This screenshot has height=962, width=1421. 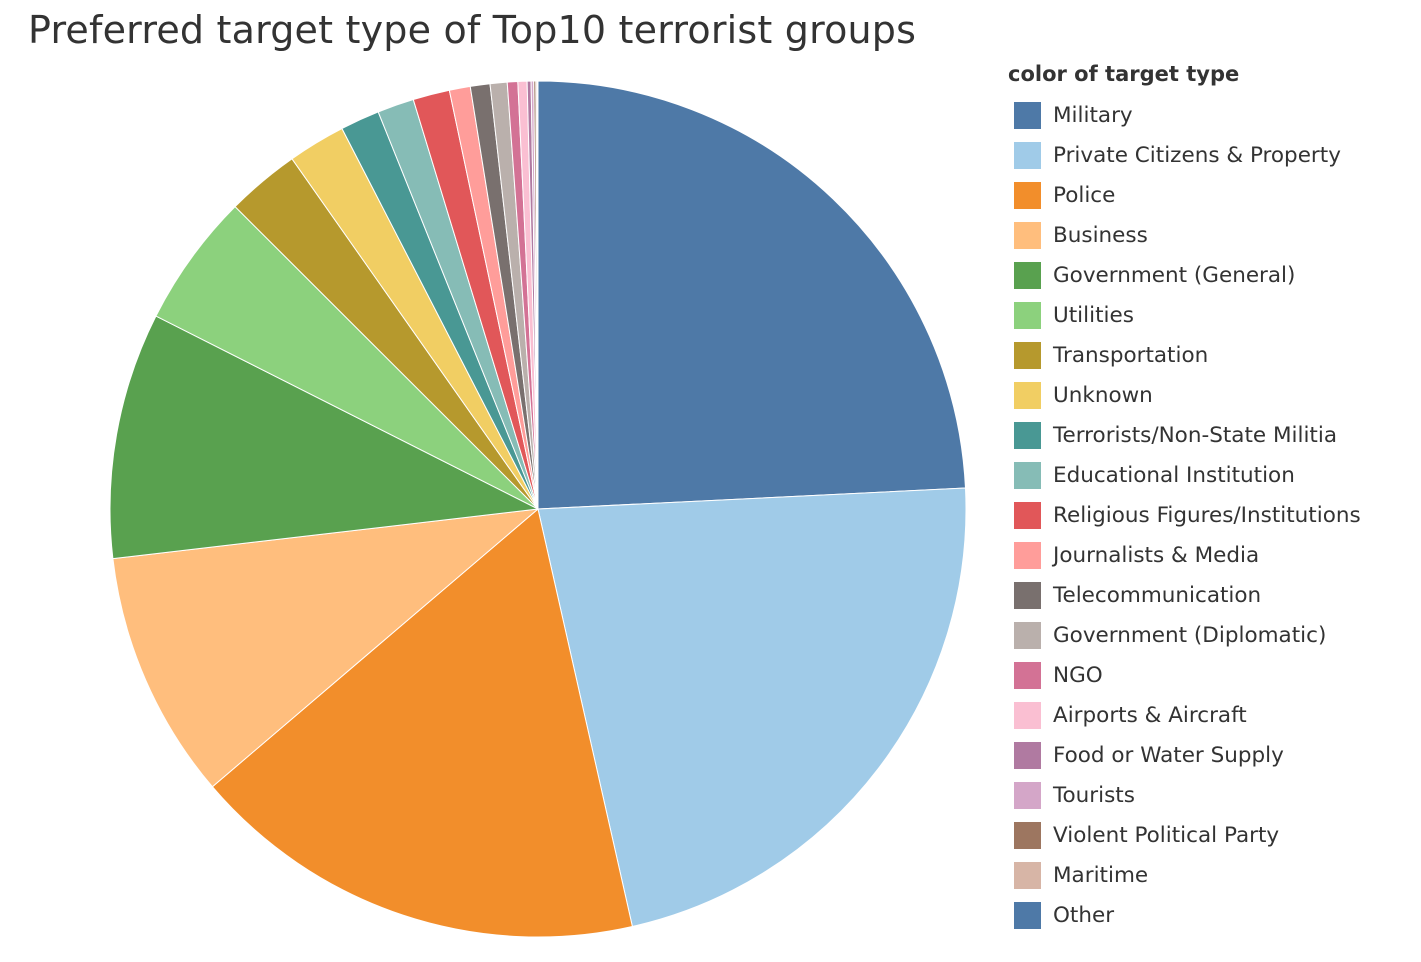 What do you see at coordinates (1197, 155) in the screenshot?
I see `legend-label: Private Citizens & Property` at bounding box center [1197, 155].